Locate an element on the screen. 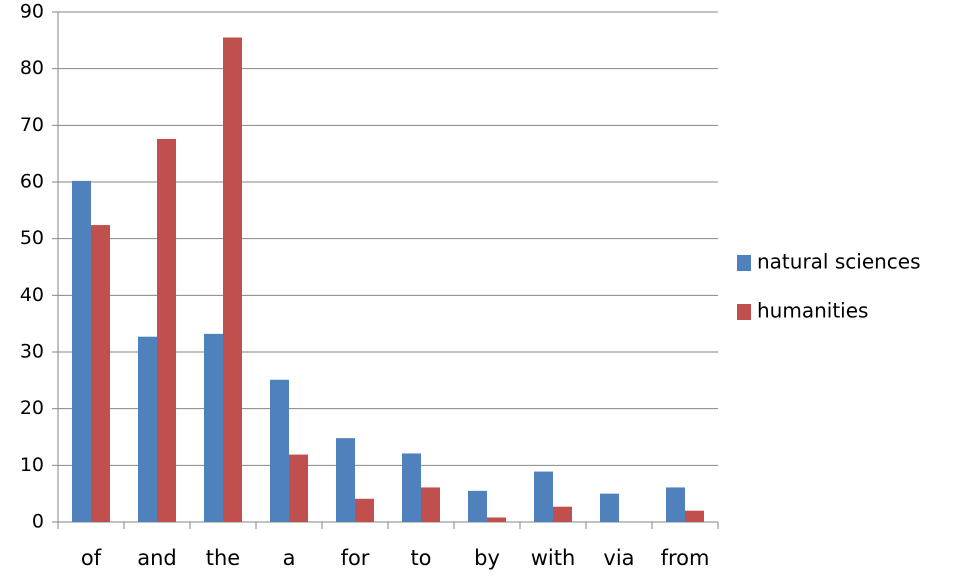 The height and width of the screenshot is (576, 974). x-tick-label: from is located at coordinates (685, 558).